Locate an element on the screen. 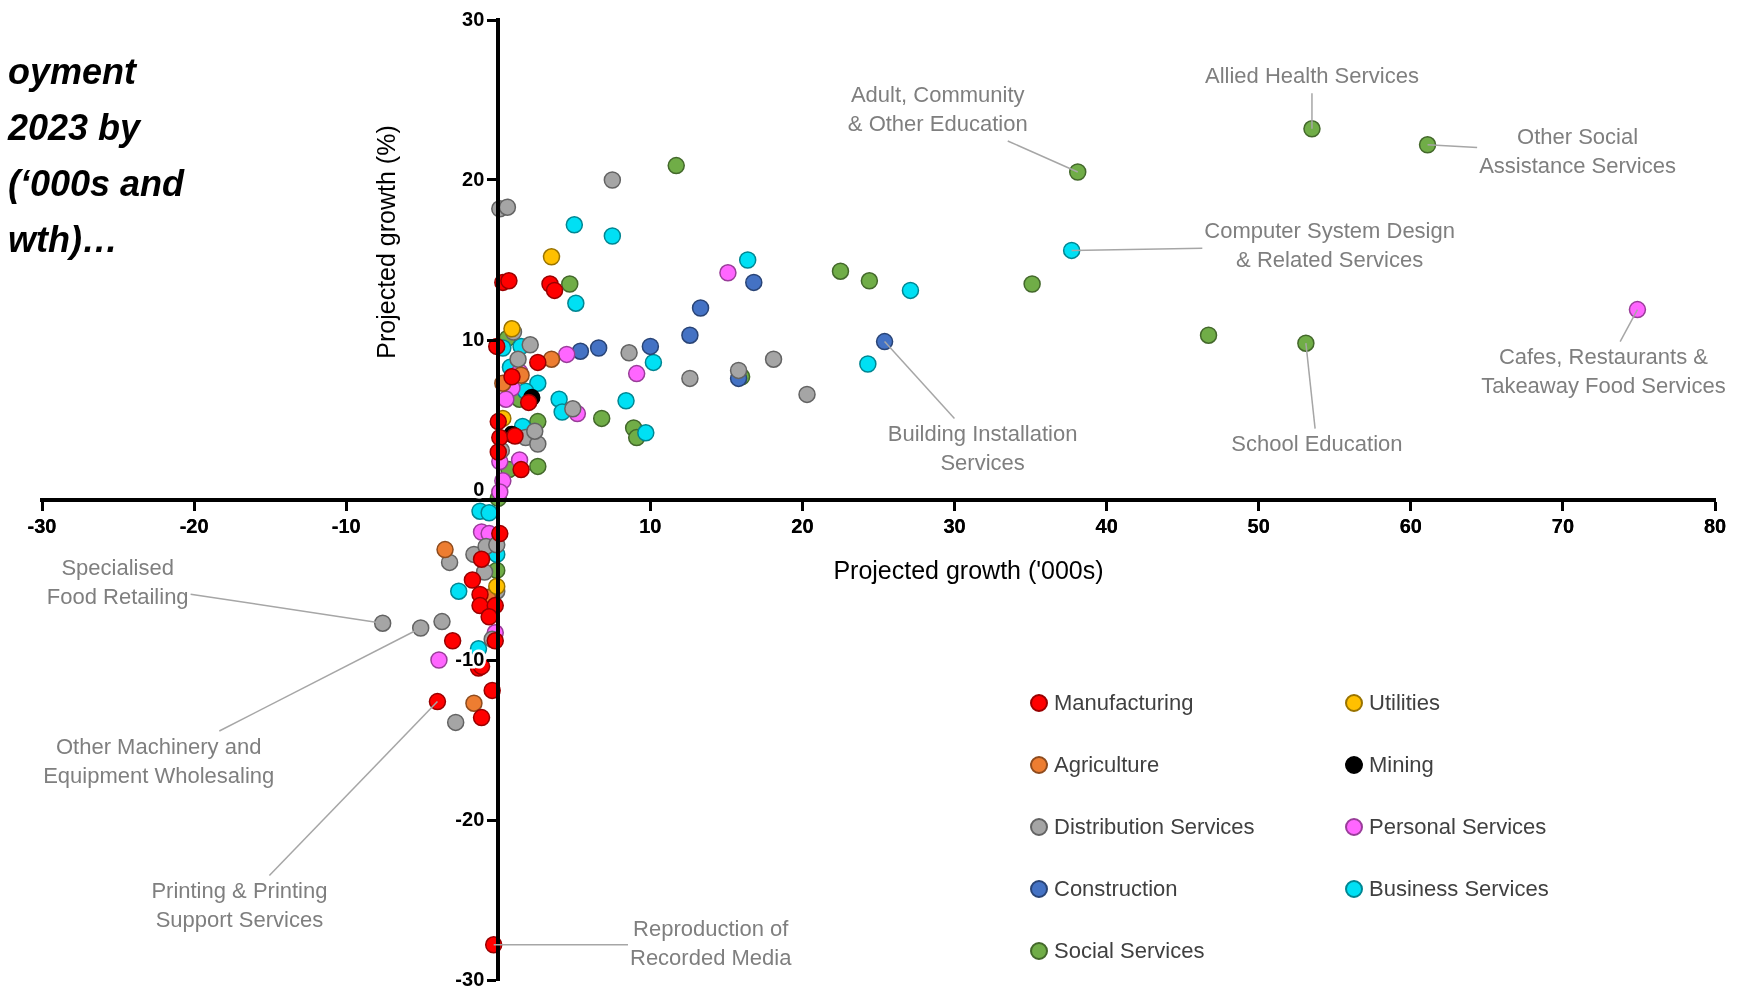 The height and width of the screenshot is (1007, 1763). x-tick-label: 40 is located at coordinates (1106, 525).